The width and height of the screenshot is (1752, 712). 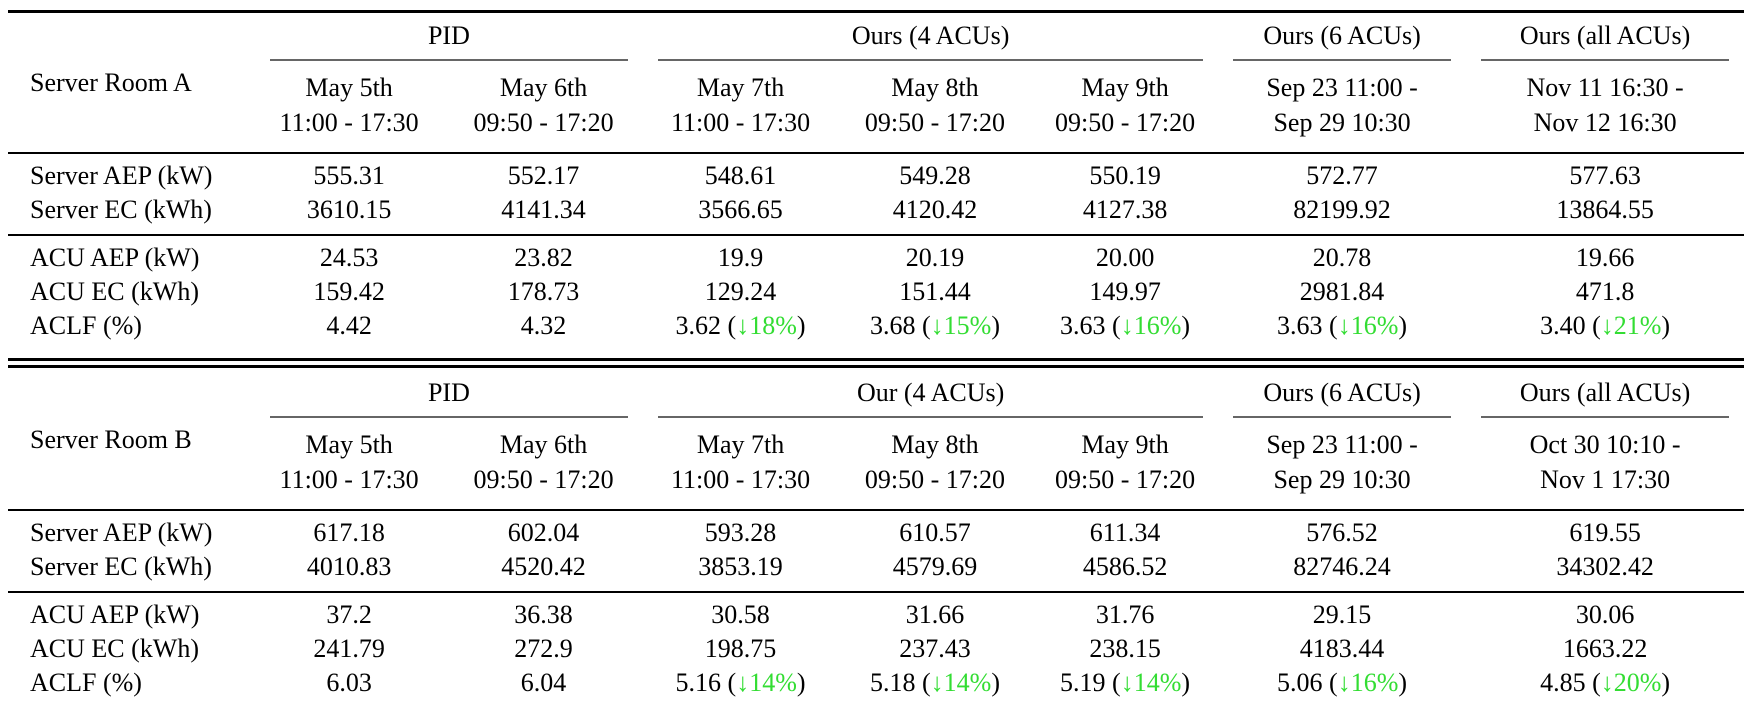 I want to click on column-group-label: PID, so click(x=449, y=41).